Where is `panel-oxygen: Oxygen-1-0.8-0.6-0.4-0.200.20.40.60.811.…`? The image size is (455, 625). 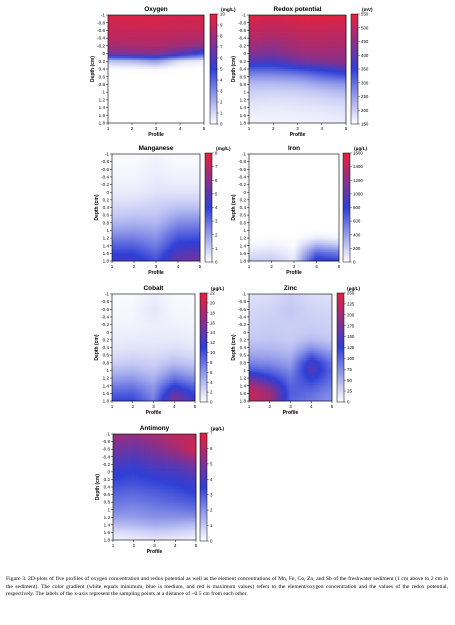 panel-oxygen: Oxygen-1-0.8-0.6-0.4-0.200.20.40.60.811.… is located at coordinates (163, 72).